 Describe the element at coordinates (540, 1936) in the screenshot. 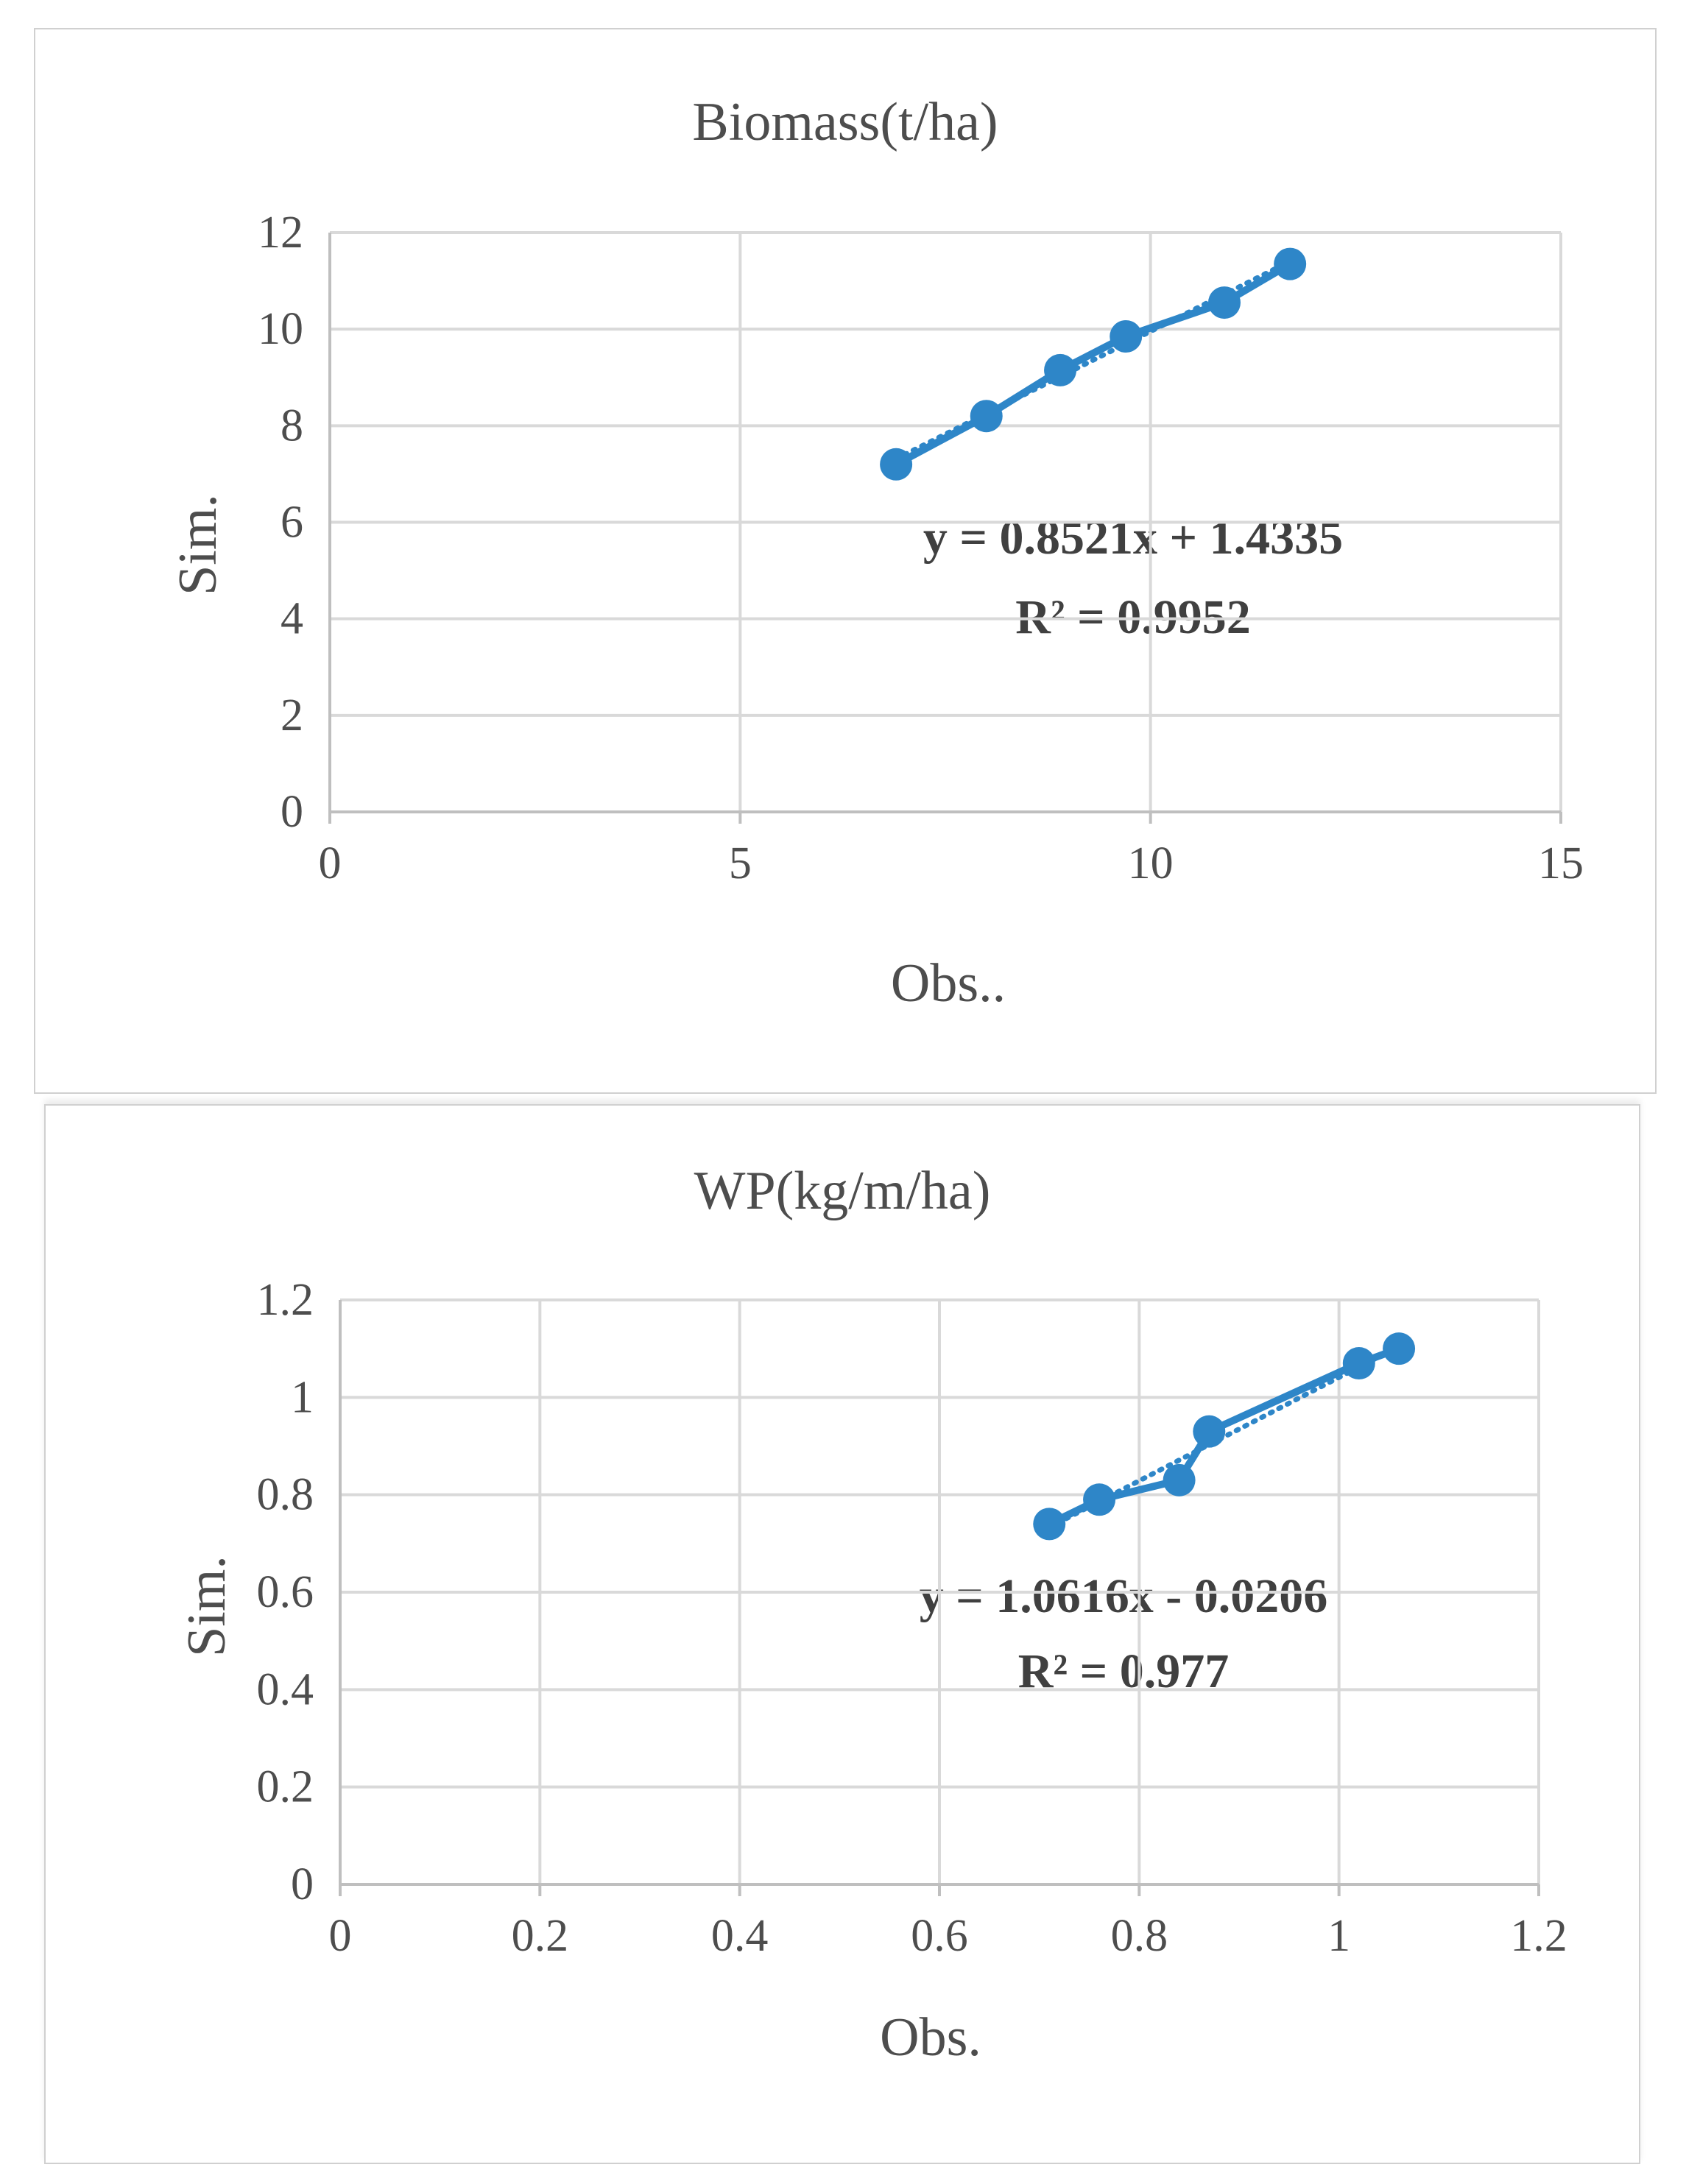

I see `x-tick-label: 0.2` at that location.